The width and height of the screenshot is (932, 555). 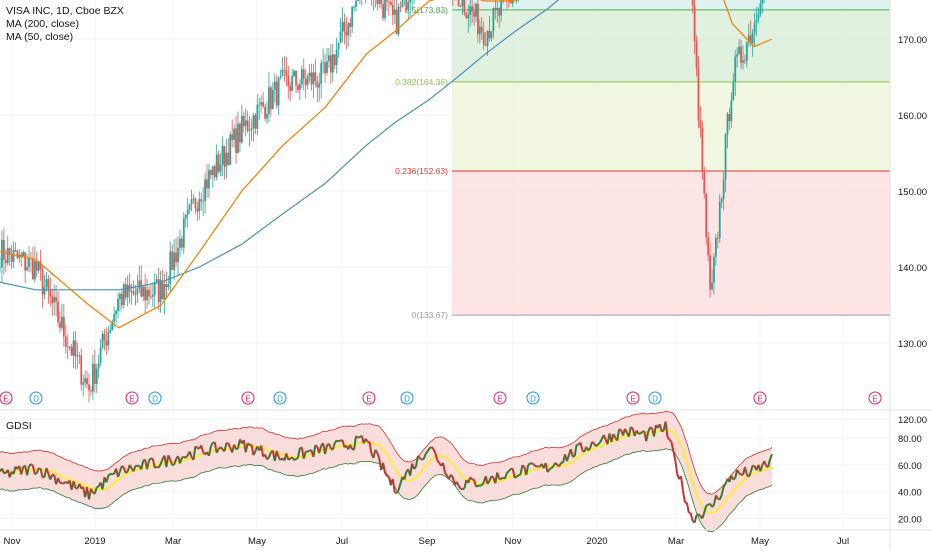 I want to click on indicator-tick-label: 20.00, so click(x=910, y=519).